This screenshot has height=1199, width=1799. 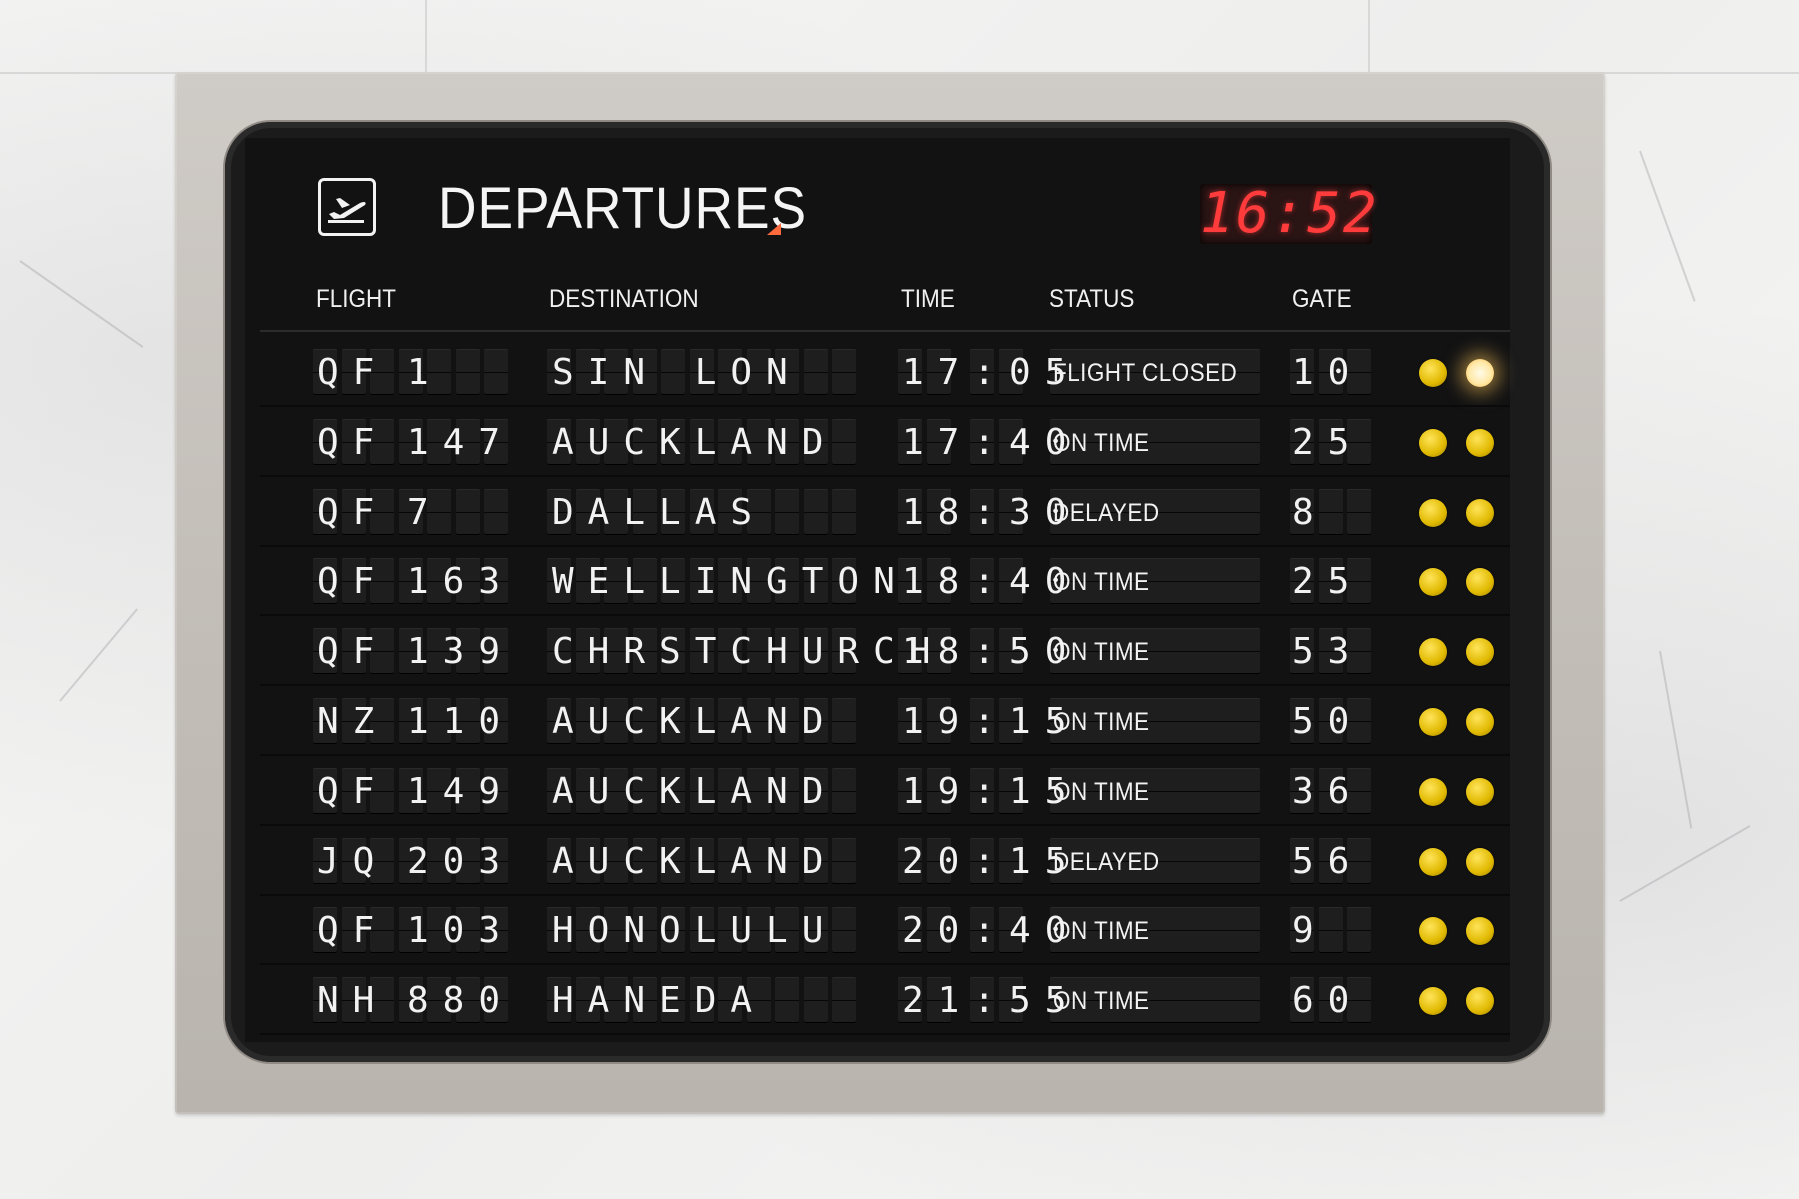 What do you see at coordinates (659, 512) in the screenshot?
I see `destination: DALLAS` at bounding box center [659, 512].